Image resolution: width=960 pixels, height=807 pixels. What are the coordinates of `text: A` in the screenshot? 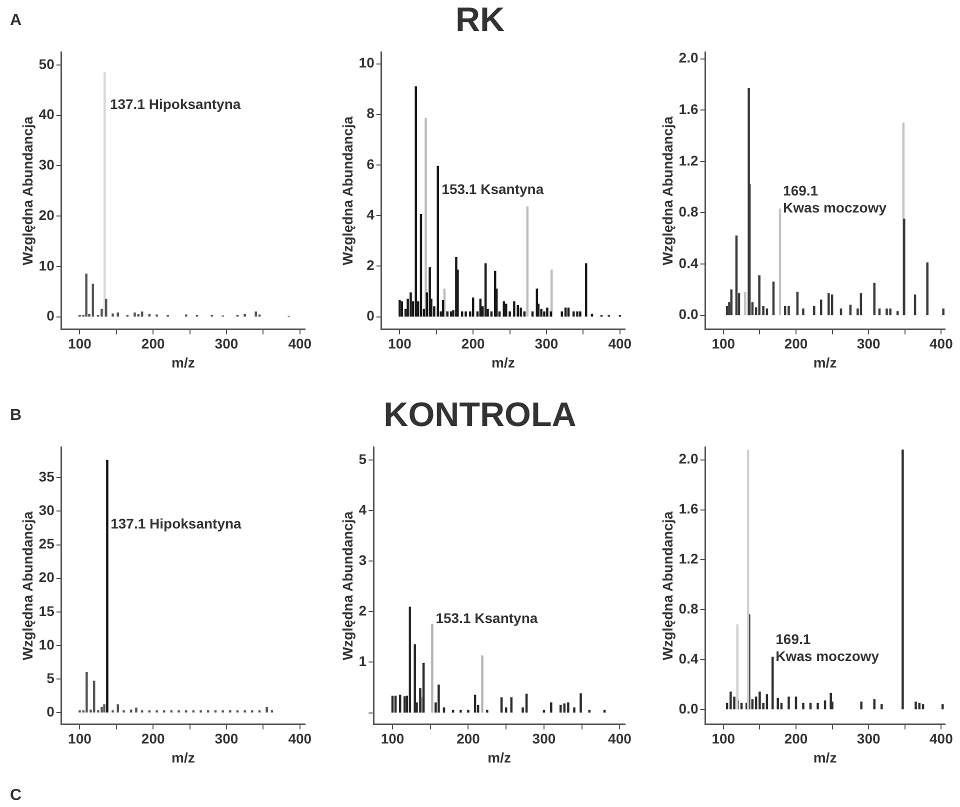 It's located at (16, 21).